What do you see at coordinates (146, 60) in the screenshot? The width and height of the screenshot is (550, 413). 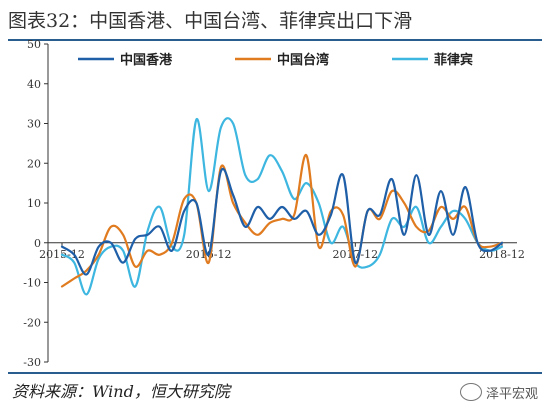 I see `legend-label-hongkong: 中国香港` at bounding box center [146, 60].